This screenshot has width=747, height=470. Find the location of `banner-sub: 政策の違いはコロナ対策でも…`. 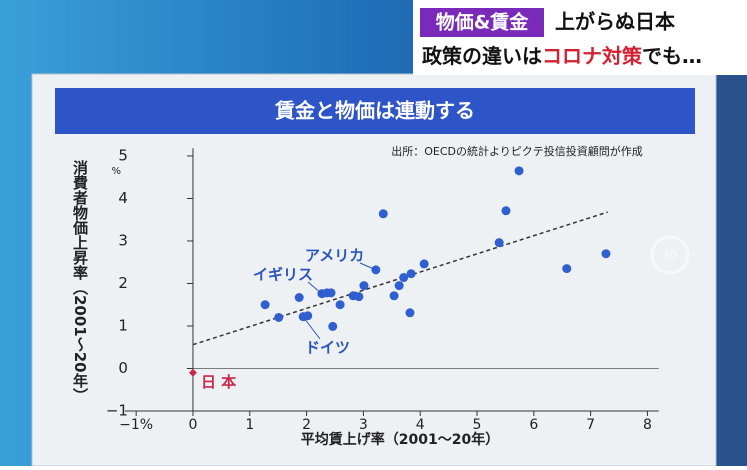

banner-sub: 政策の違いはコロナ対策でも… is located at coordinates (562, 56).